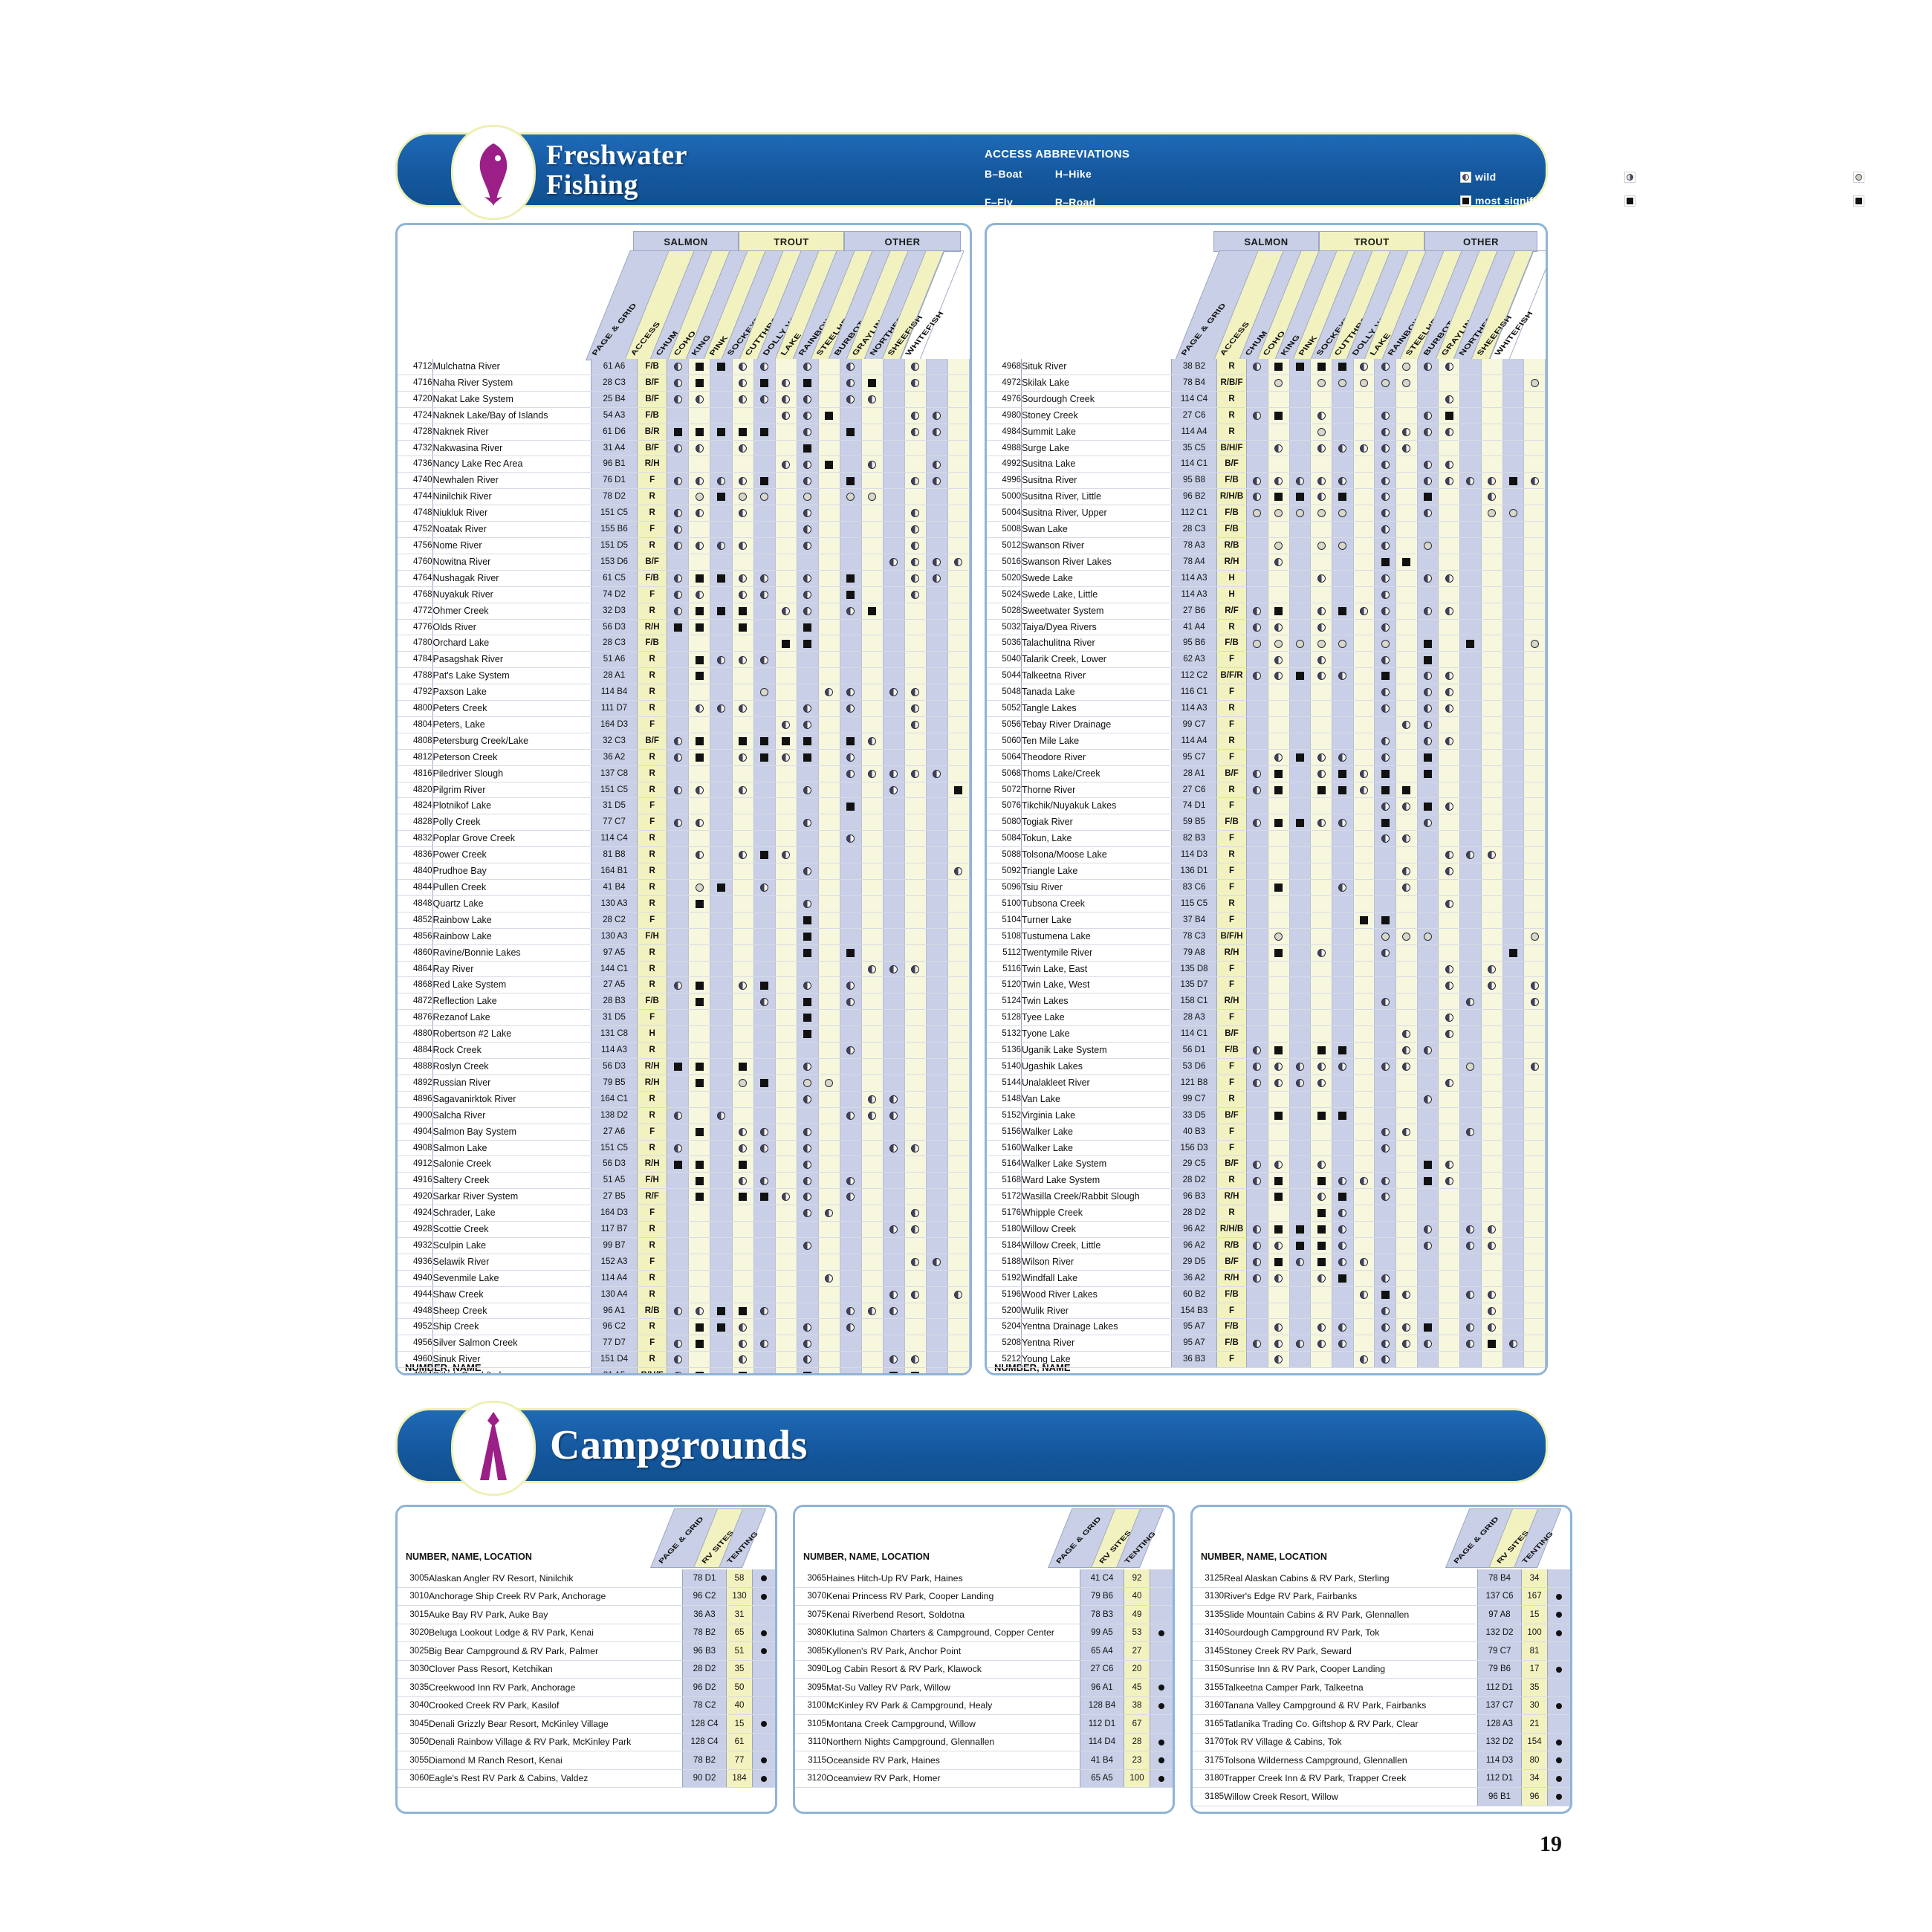  Describe the element at coordinates (1266, 432) in the screenshot. I see `table-row: 4984 Summit Lake 114 A4 R` at that location.